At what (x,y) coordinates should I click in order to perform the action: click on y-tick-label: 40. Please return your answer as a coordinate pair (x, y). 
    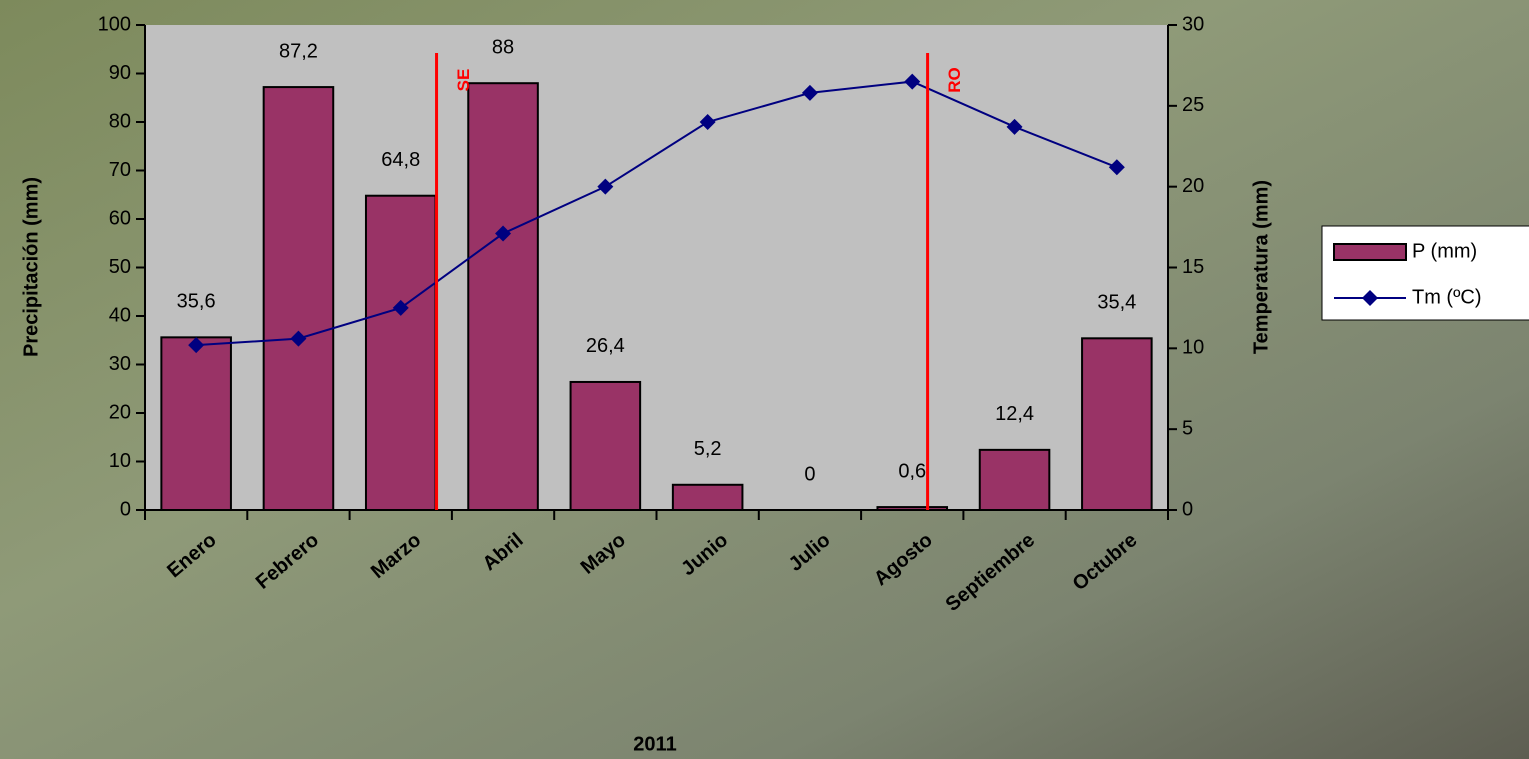
    Looking at the image, I should click on (120, 315).